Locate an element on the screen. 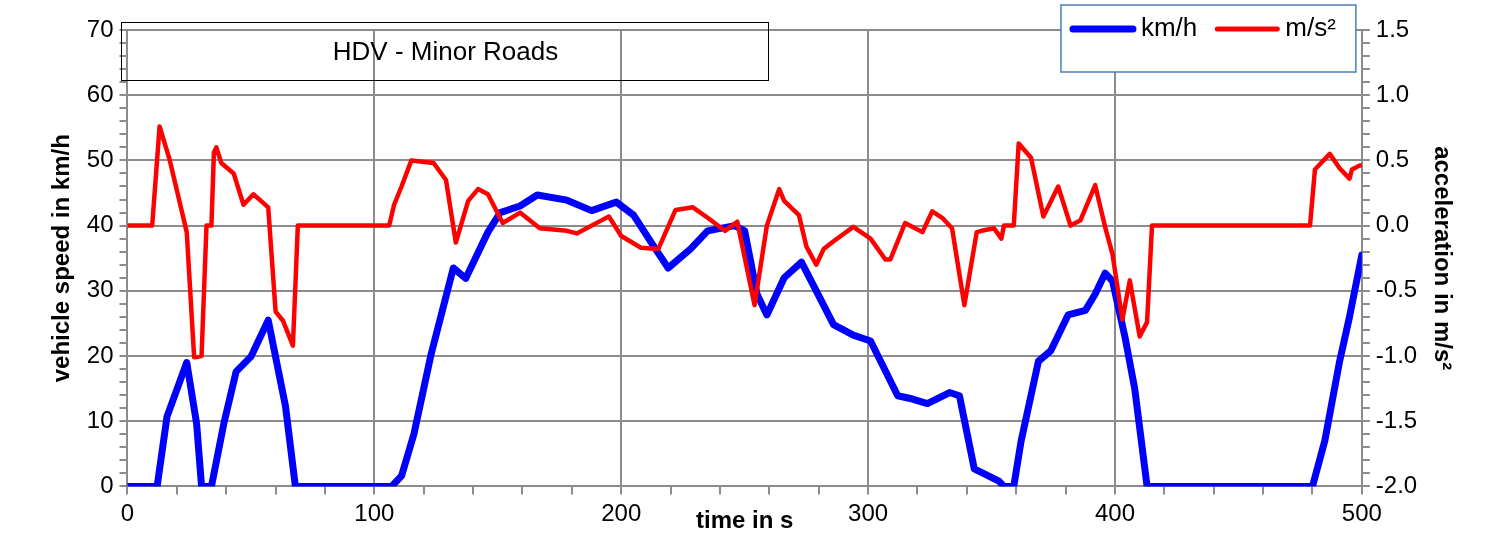 The width and height of the screenshot is (1498, 540). y2-tick-label: 1.5 is located at coordinates (1392, 28).